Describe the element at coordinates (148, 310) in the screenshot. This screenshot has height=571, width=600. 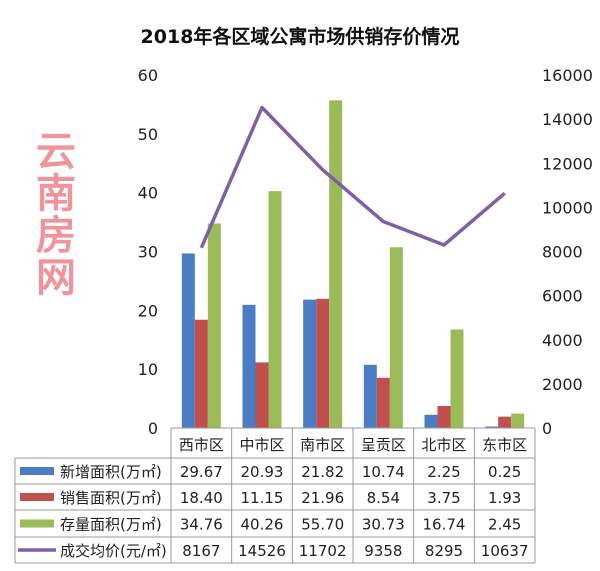
I see `y-left-tick-label: 20` at that location.